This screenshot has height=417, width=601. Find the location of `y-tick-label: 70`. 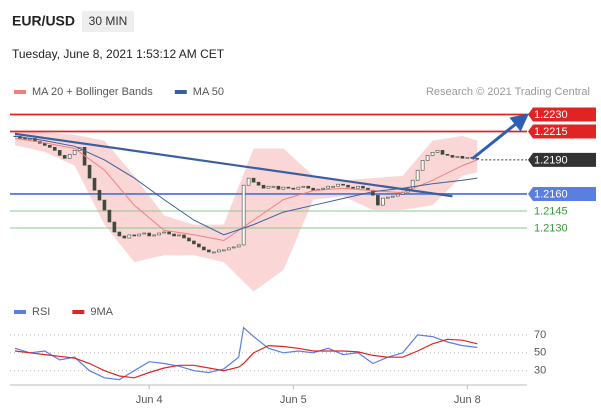

y-tick-label: 70 is located at coordinates (540, 335).